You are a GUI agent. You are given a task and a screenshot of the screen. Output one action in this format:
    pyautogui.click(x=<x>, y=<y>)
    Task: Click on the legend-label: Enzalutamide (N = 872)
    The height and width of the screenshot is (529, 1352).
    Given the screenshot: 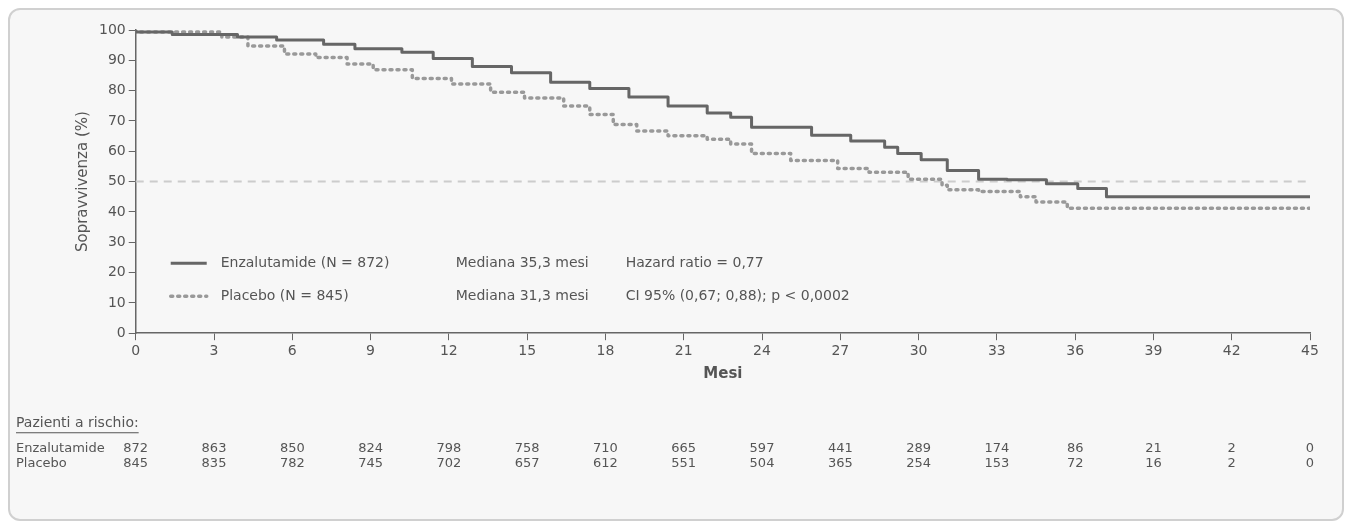 What is the action you would take?
    pyautogui.click(x=305, y=261)
    